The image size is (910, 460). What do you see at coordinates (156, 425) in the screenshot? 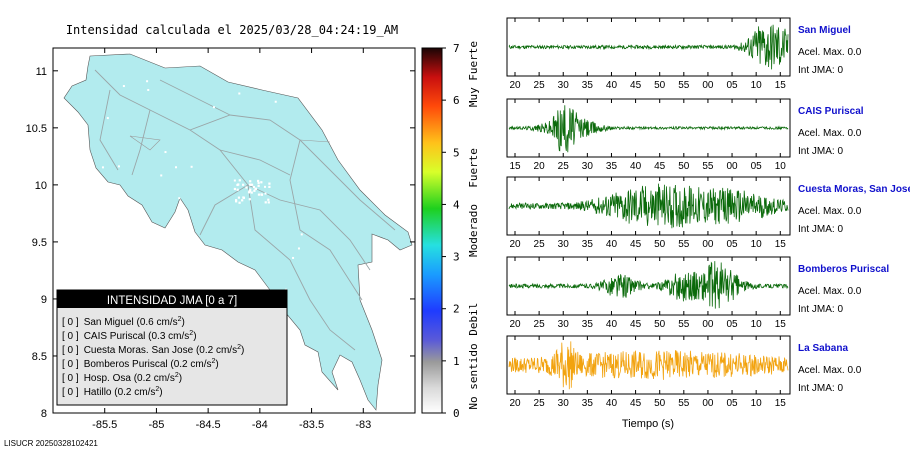
I see `map-xtick-label: -85` at bounding box center [156, 425].